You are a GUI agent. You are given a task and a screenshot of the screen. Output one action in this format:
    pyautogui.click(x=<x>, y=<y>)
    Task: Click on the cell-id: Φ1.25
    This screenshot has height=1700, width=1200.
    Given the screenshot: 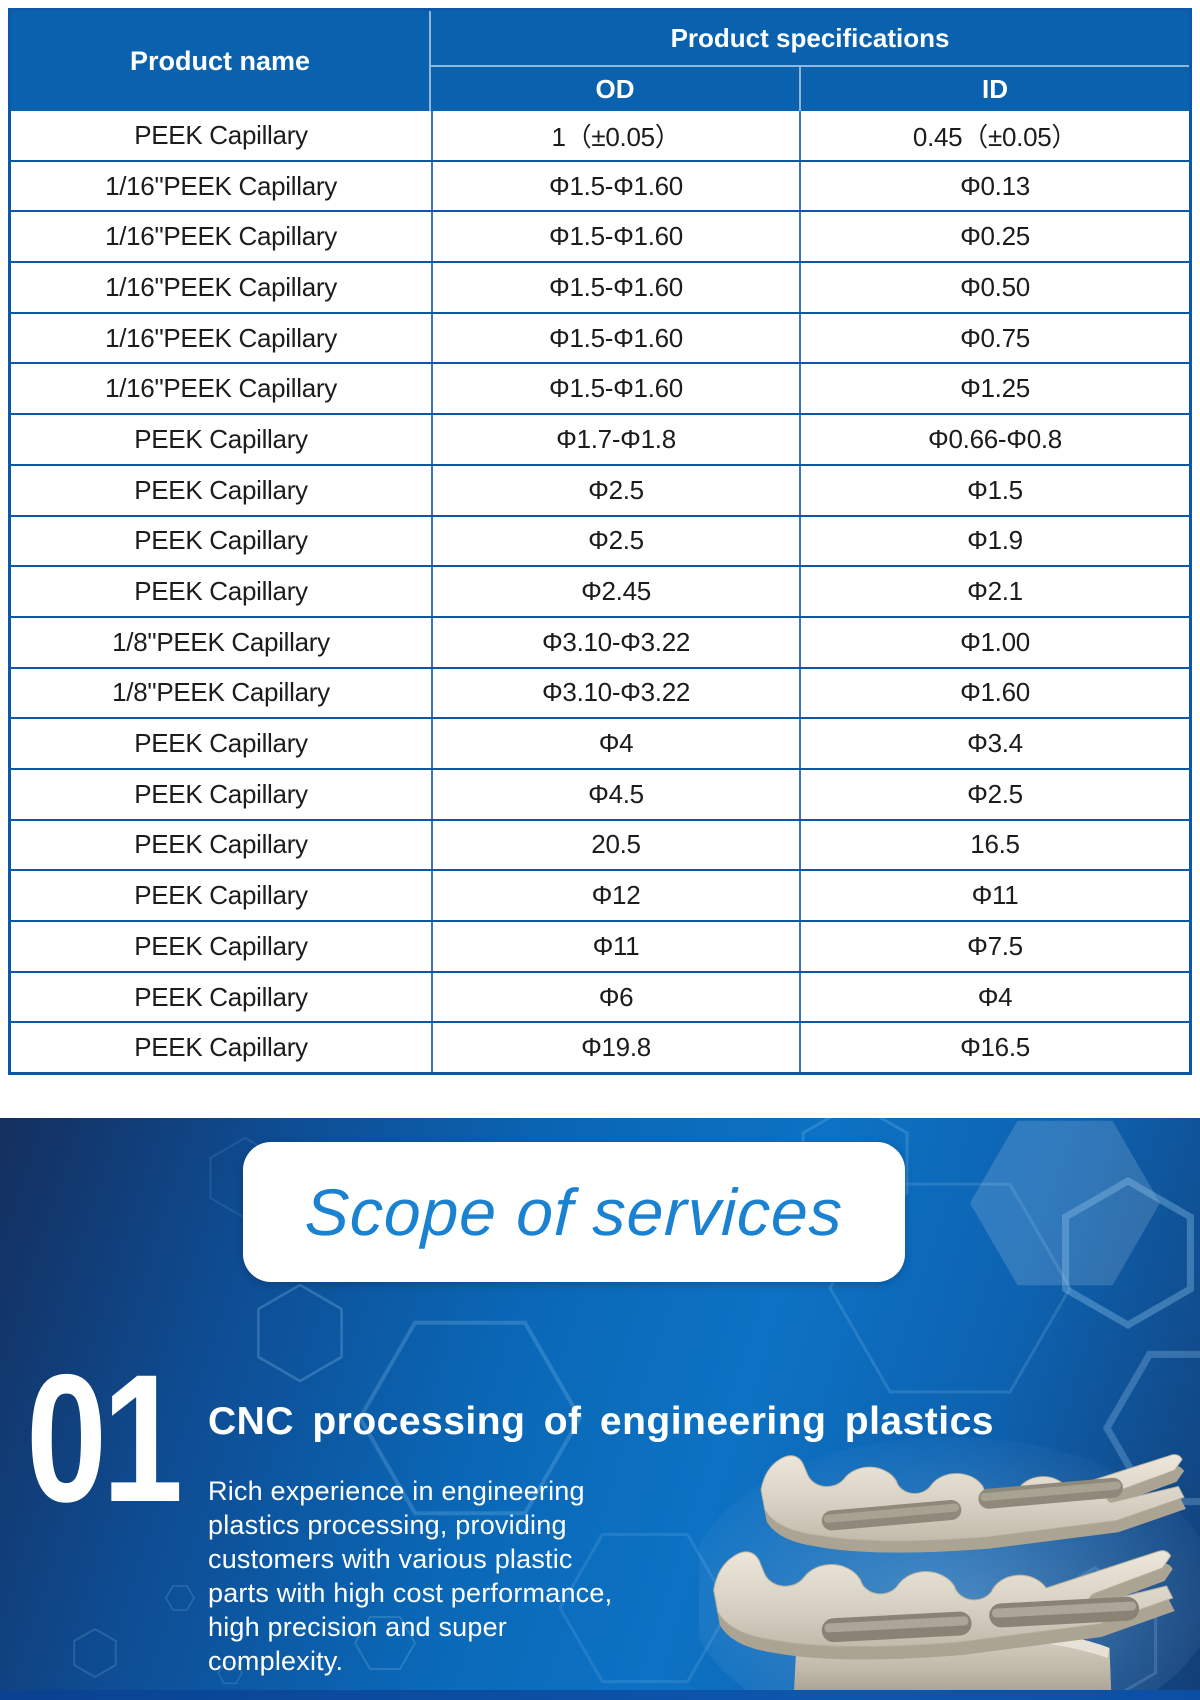 What is the action you would take?
    pyautogui.click(x=994, y=389)
    